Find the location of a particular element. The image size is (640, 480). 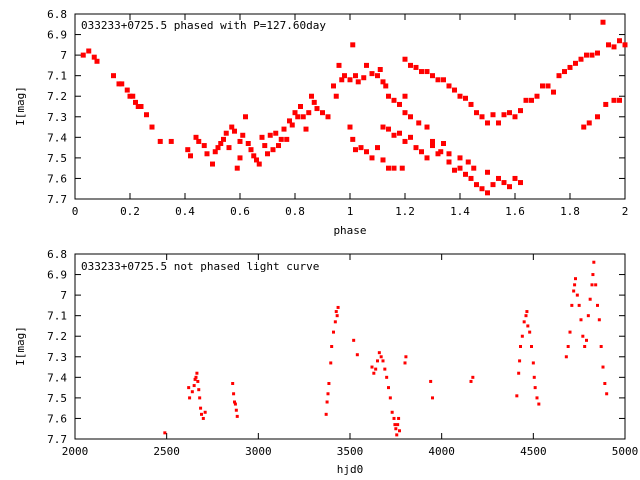

x-tick-label: 0.2 is located at coordinates (130, 211).